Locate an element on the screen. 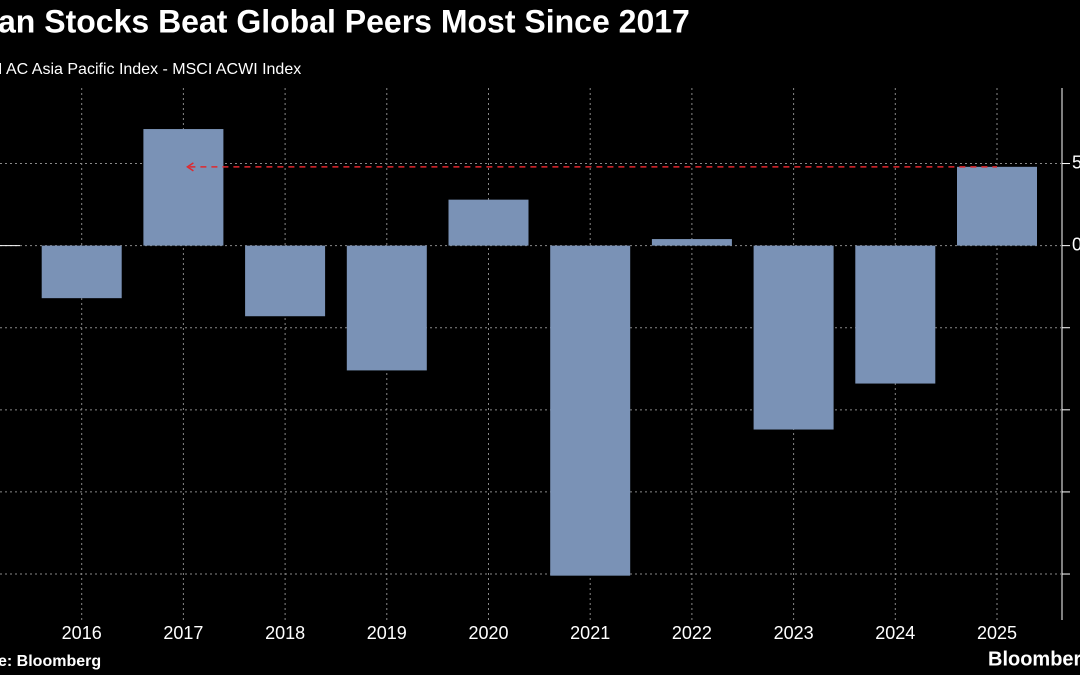 The width and height of the screenshot is (1080, 675). x-tick-label: 2021 is located at coordinates (590, 633).